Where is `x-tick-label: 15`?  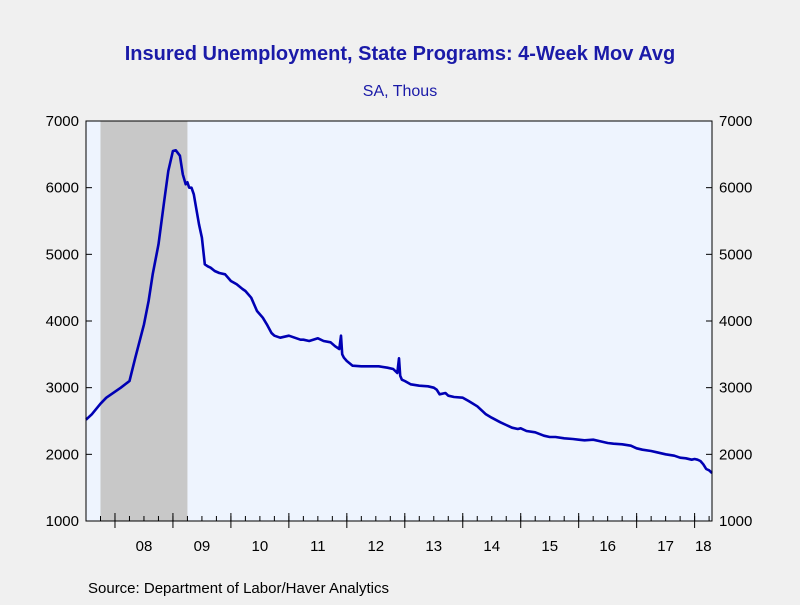 x-tick-label: 15 is located at coordinates (549, 546).